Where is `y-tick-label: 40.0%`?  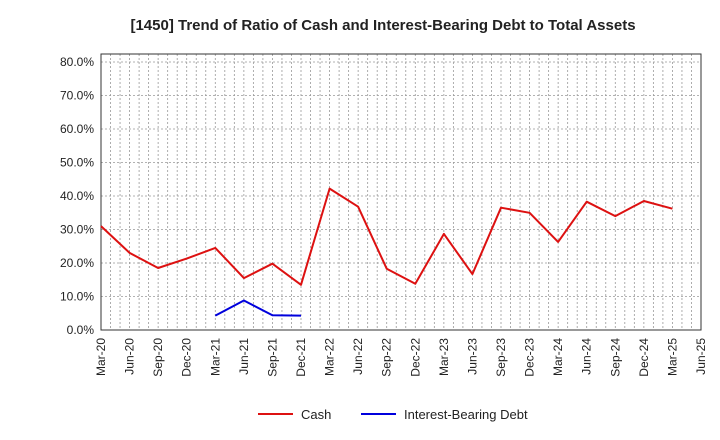 y-tick-label: 40.0% is located at coordinates (77, 196).